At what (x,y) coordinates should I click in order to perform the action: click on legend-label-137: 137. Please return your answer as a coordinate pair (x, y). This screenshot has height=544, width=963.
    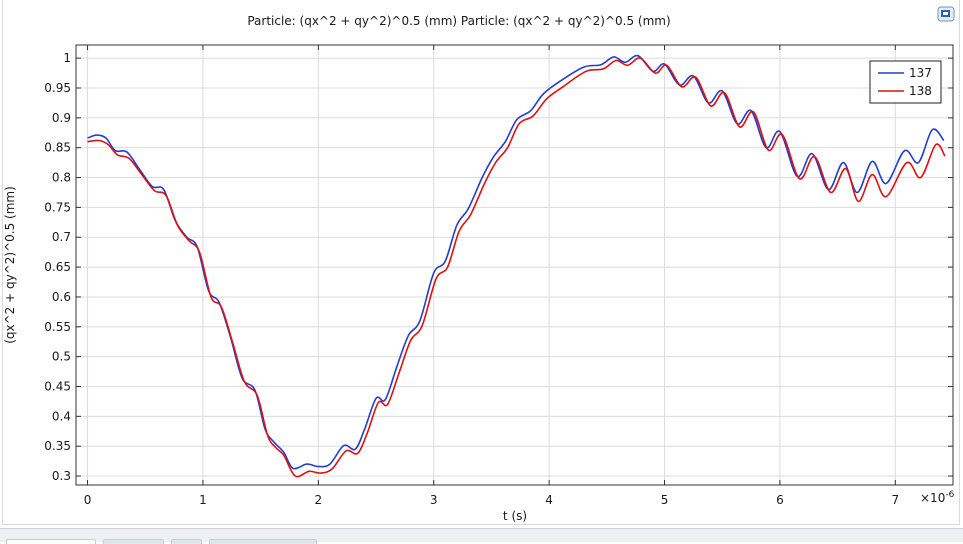
    Looking at the image, I should click on (920, 73).